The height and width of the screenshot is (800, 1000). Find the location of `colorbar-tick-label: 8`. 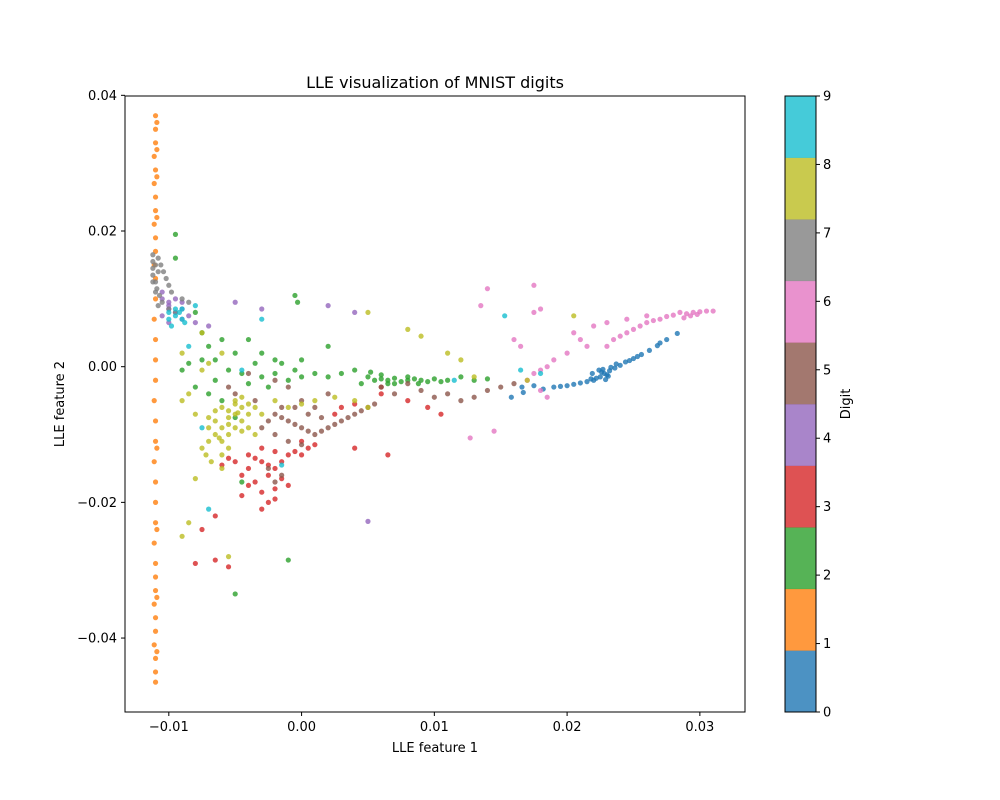

colorbar-tick-label: 8 is located at coordinates (827, 165).